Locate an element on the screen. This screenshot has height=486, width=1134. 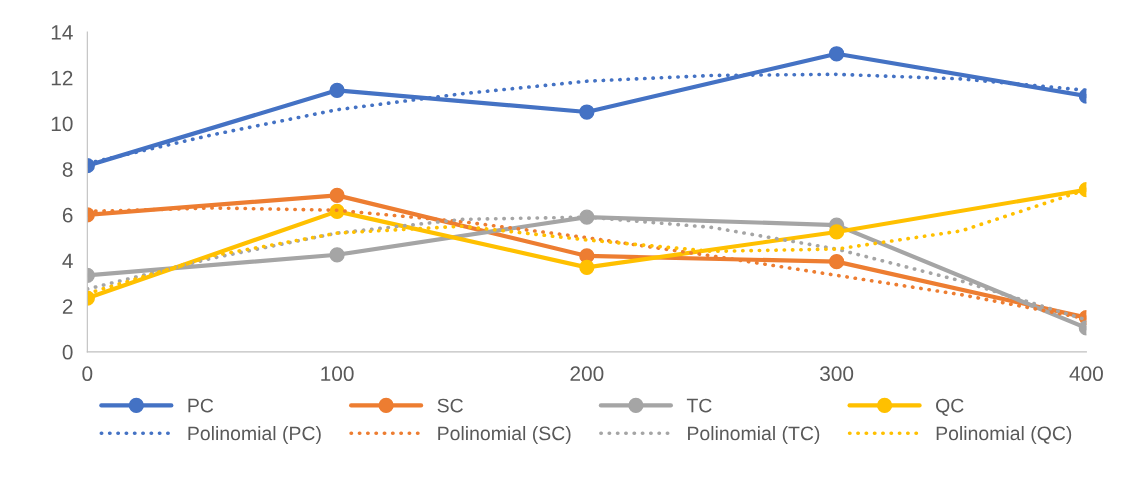
y-tick-label: 12 is located at coordinates (62, 78).